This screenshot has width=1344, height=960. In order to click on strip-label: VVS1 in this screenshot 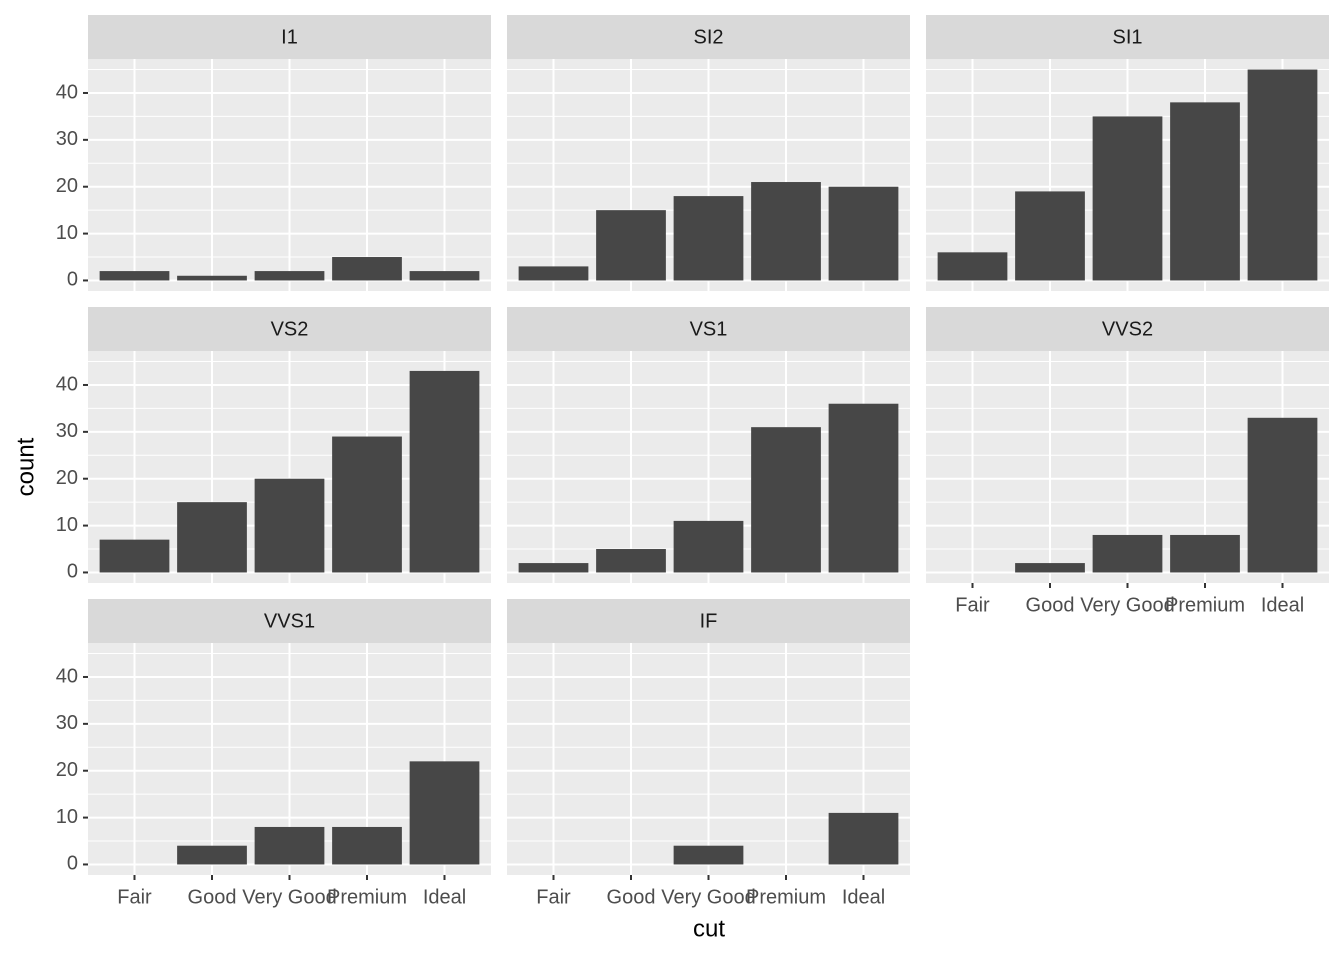, I will do `click(289, 621)`.